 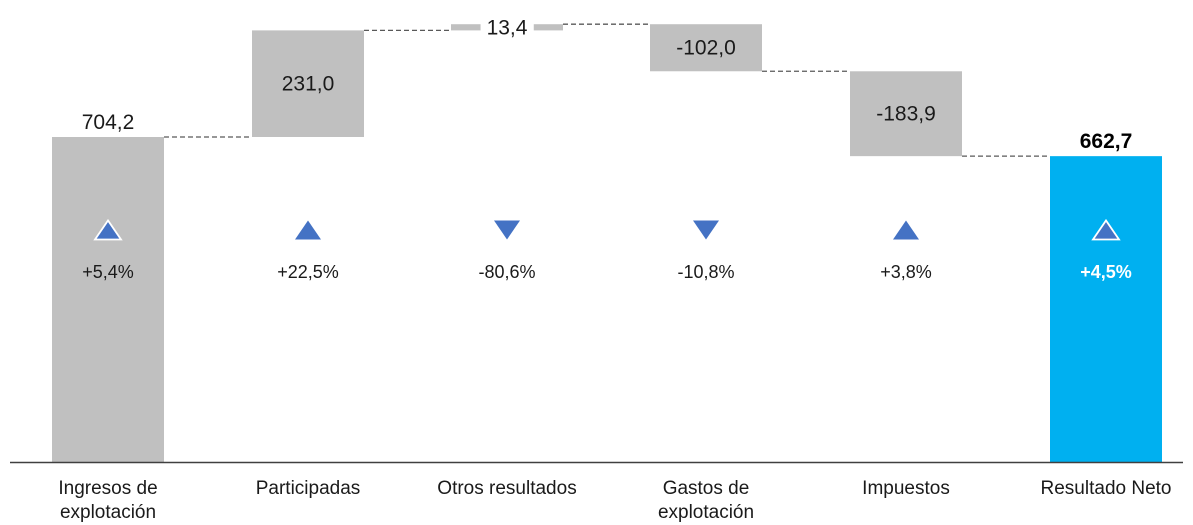 I want to click on value-label-6: 662,7, so click(x=1106, y=141).